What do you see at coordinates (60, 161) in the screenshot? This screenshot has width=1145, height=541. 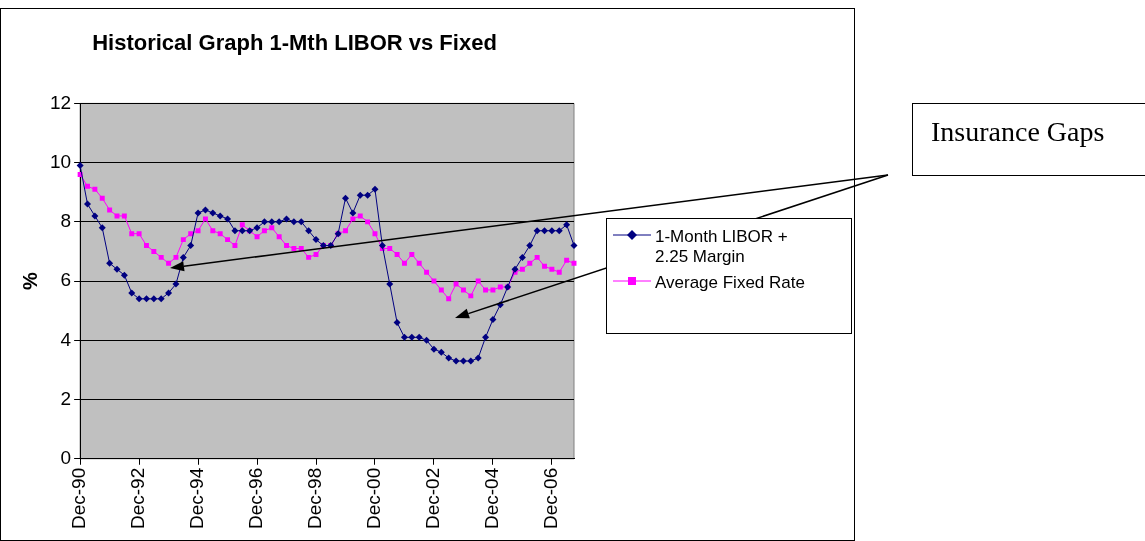 I see `y-tick-label: 10` at bounding box center [60, 161].